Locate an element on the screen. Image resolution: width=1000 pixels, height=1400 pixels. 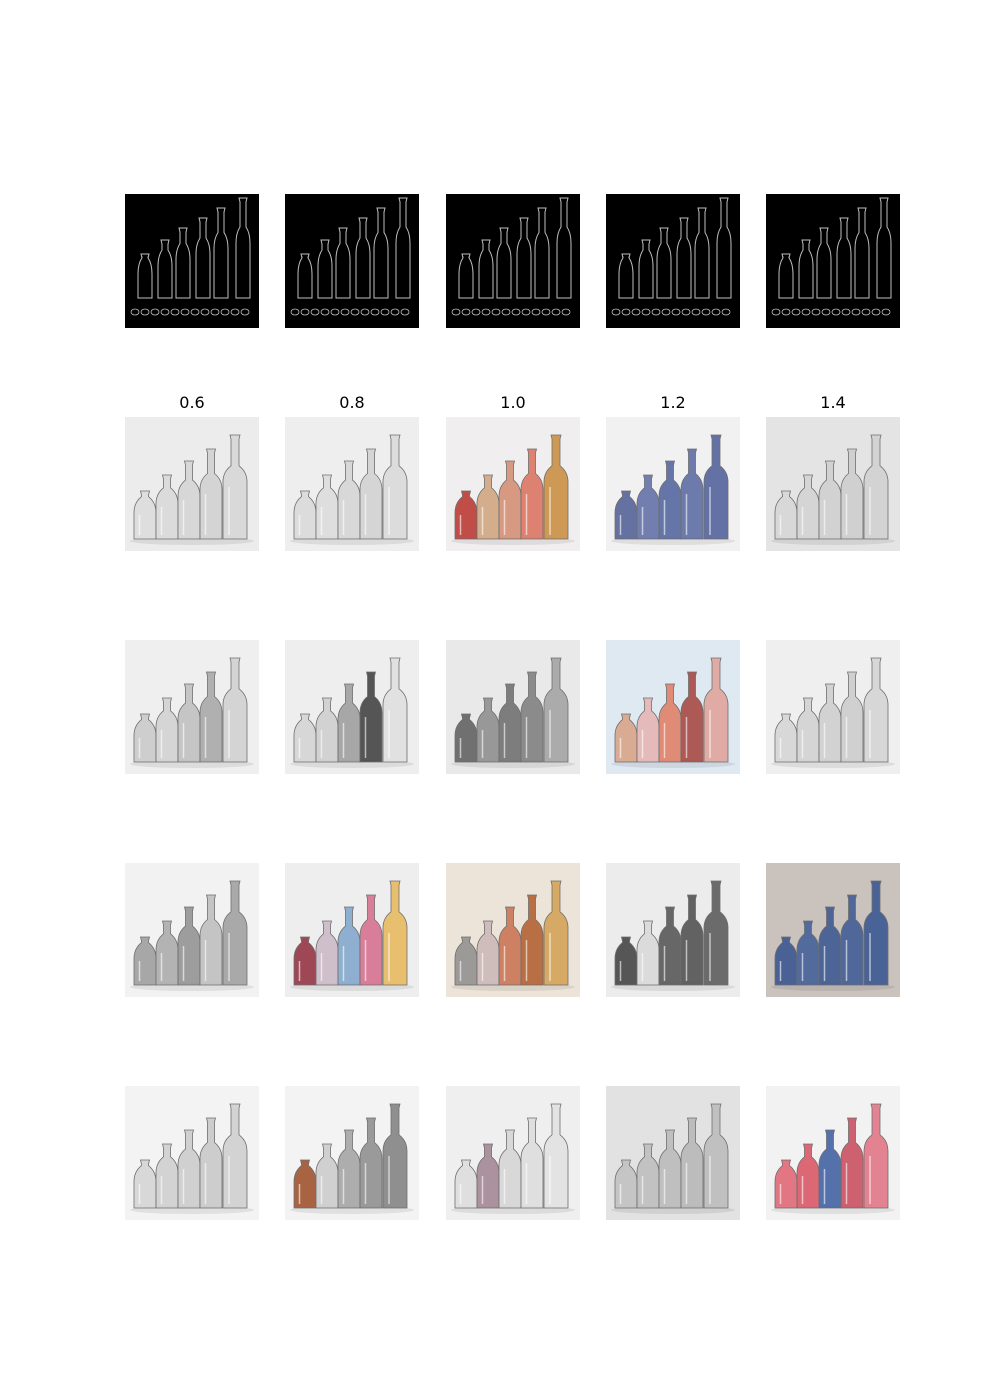
scale-label: 1.2 is located at coordinates (673, 402).